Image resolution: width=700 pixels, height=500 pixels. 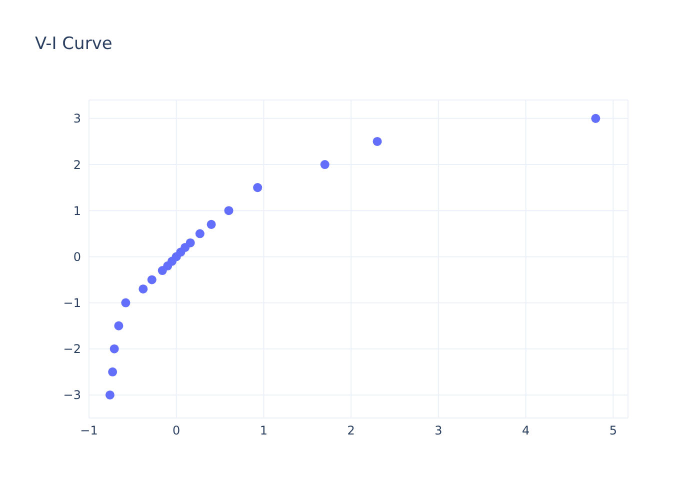 I want to click on y-tick-label: −1, so click(x=72, y=303).